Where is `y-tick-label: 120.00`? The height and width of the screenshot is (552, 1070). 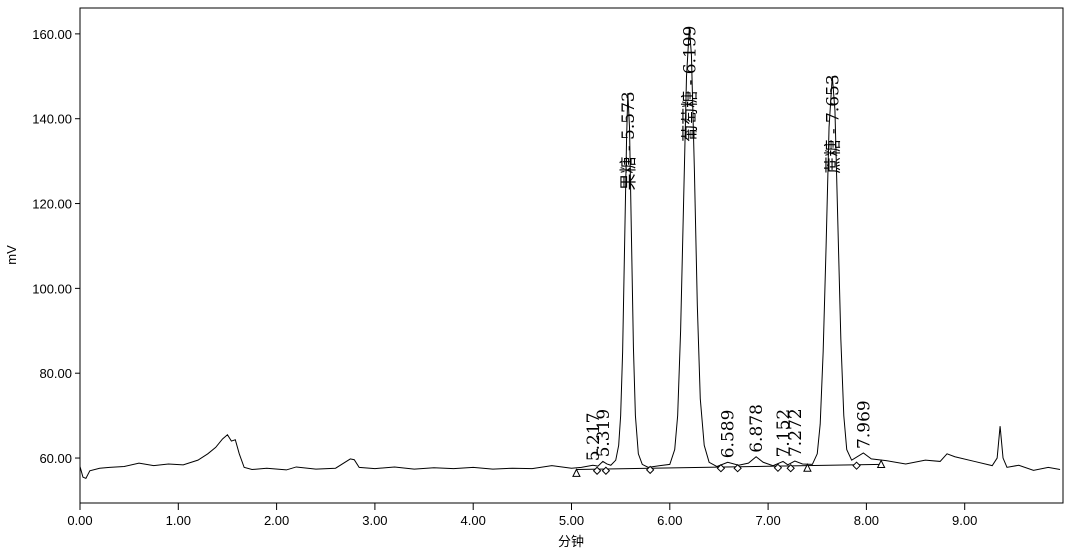
y-tick-label: 120.00 is located at coordinates (52, 204).